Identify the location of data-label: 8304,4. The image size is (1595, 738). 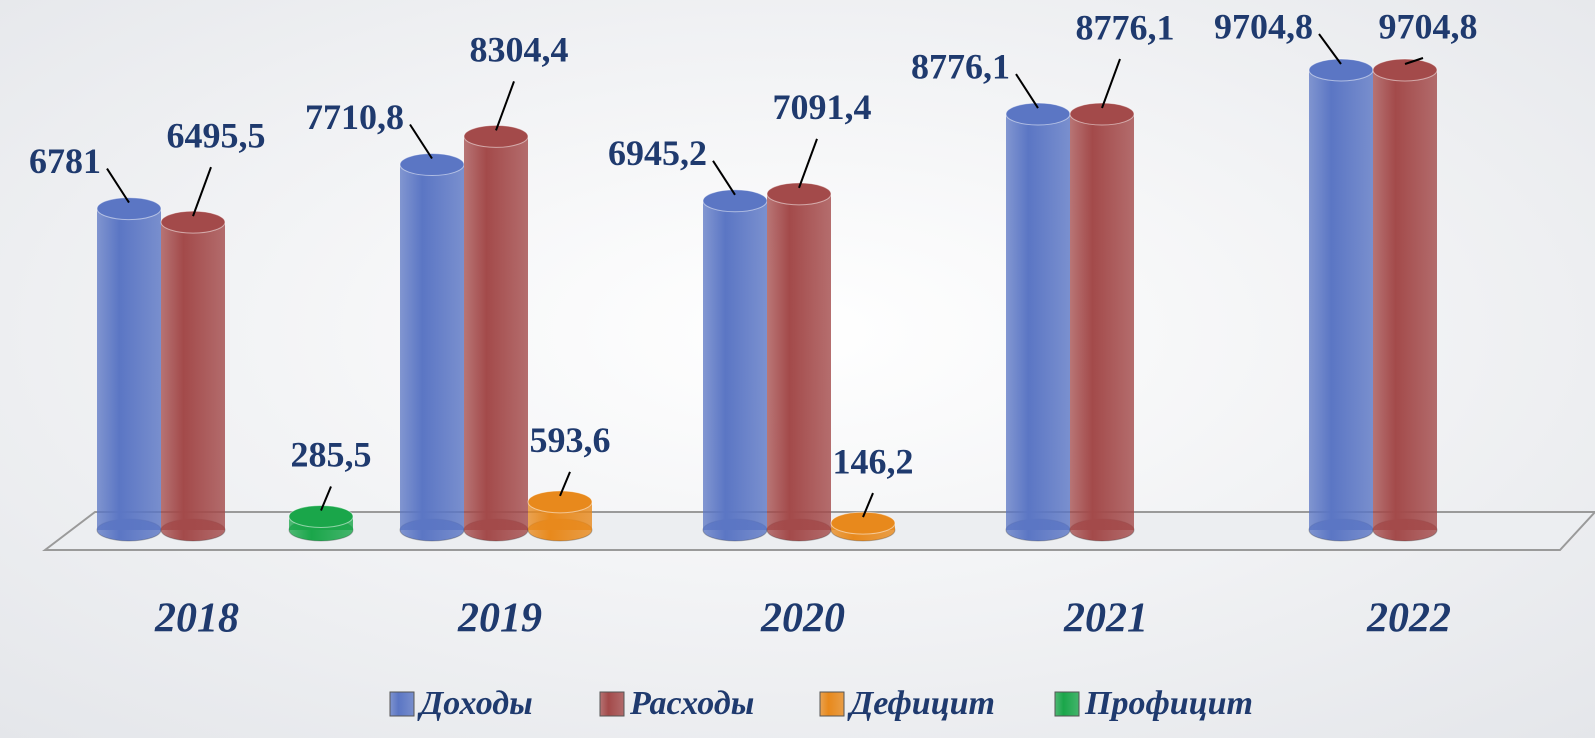
(519, 50).